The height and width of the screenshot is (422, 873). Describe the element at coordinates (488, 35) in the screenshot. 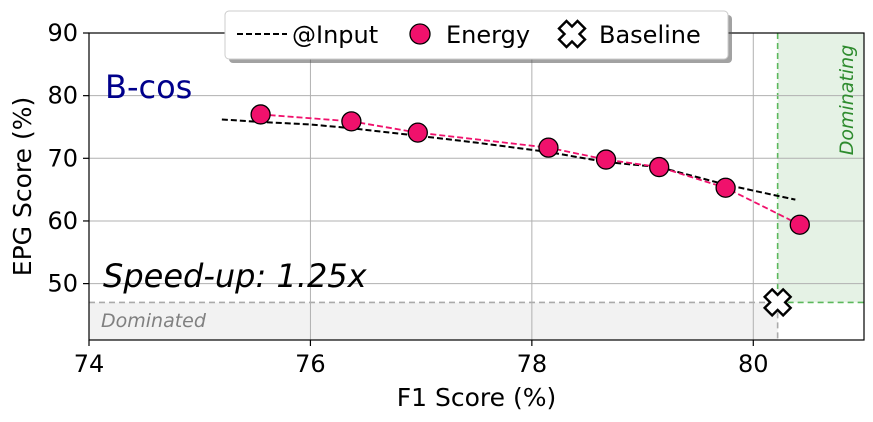

I see `legend-energy-label: Energy` at that location.